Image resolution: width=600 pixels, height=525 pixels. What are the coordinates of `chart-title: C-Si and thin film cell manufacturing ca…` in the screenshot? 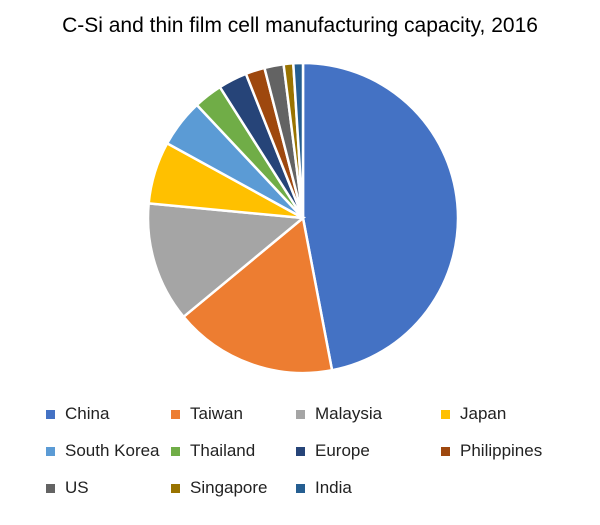 It's located at (300, 25).